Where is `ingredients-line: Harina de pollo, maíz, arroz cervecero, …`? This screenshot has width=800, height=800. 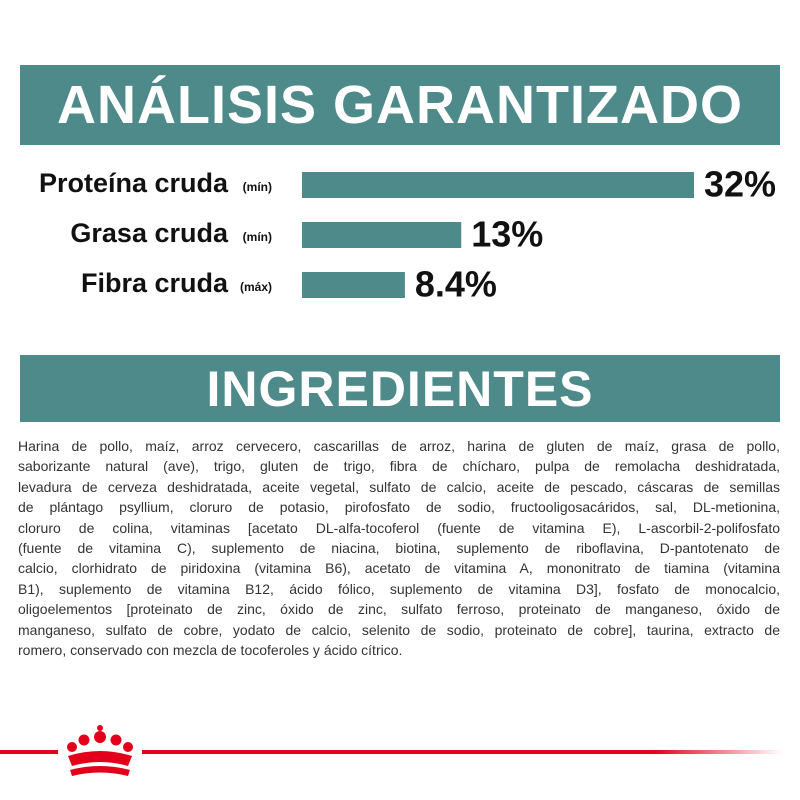
ingredients-line: Harina de pollo, maíz, arroz cervecero, … is located at coordinates (399, 446).